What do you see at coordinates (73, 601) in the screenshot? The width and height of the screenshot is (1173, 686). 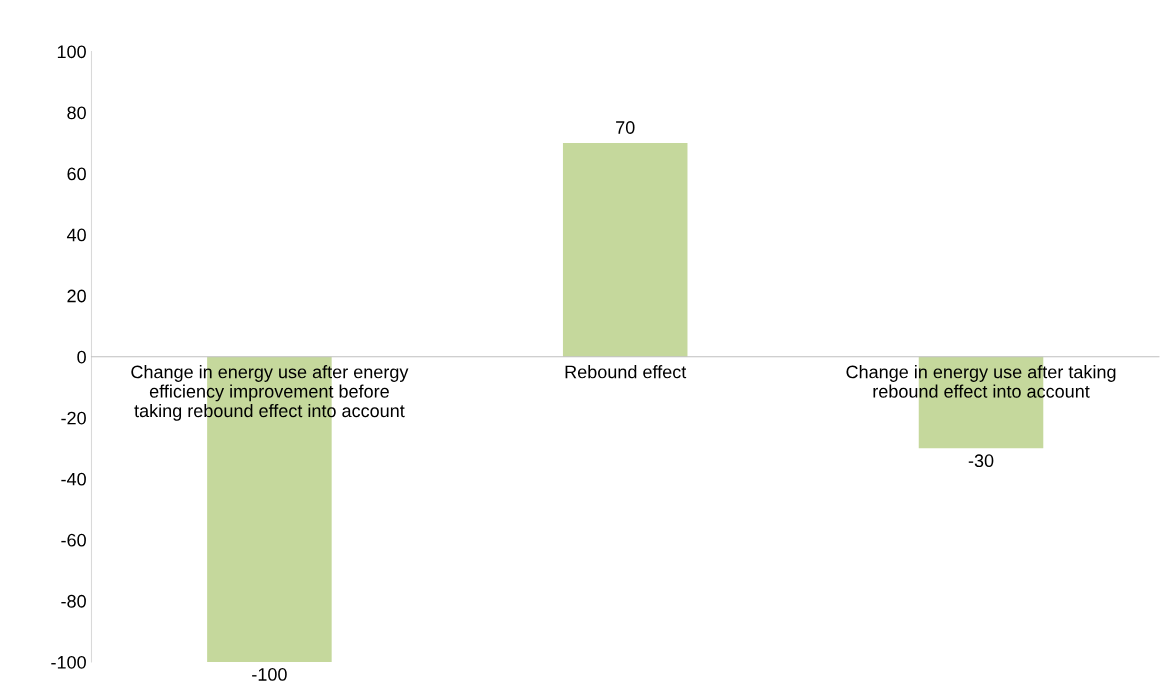 I see `y-tick-label: -80` at bounding box center [73, 601].